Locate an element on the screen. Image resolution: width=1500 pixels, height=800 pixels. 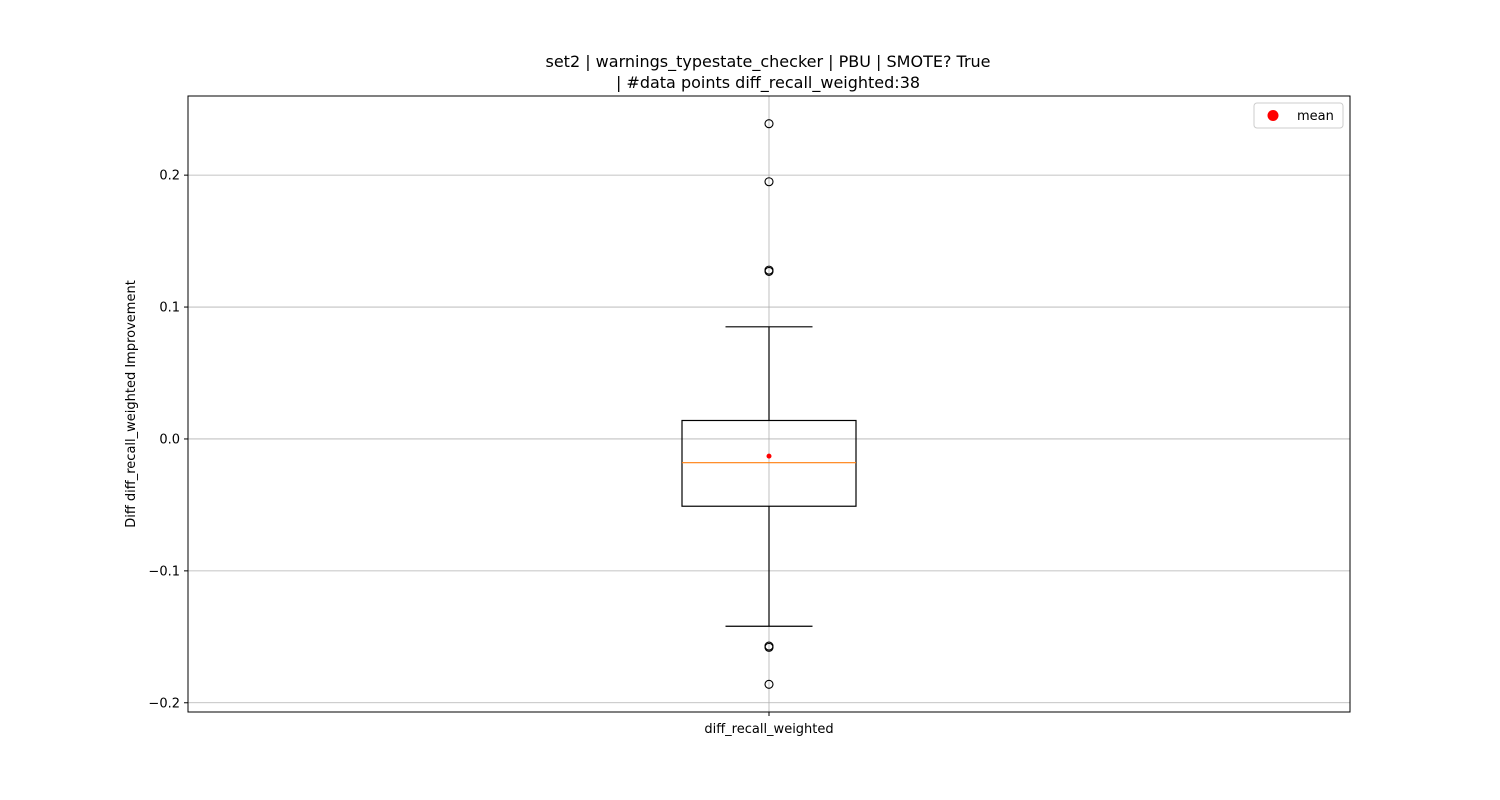
y-axis-label: Diff diff_recall_weighted Improvement is located at coordinates (131, 404).